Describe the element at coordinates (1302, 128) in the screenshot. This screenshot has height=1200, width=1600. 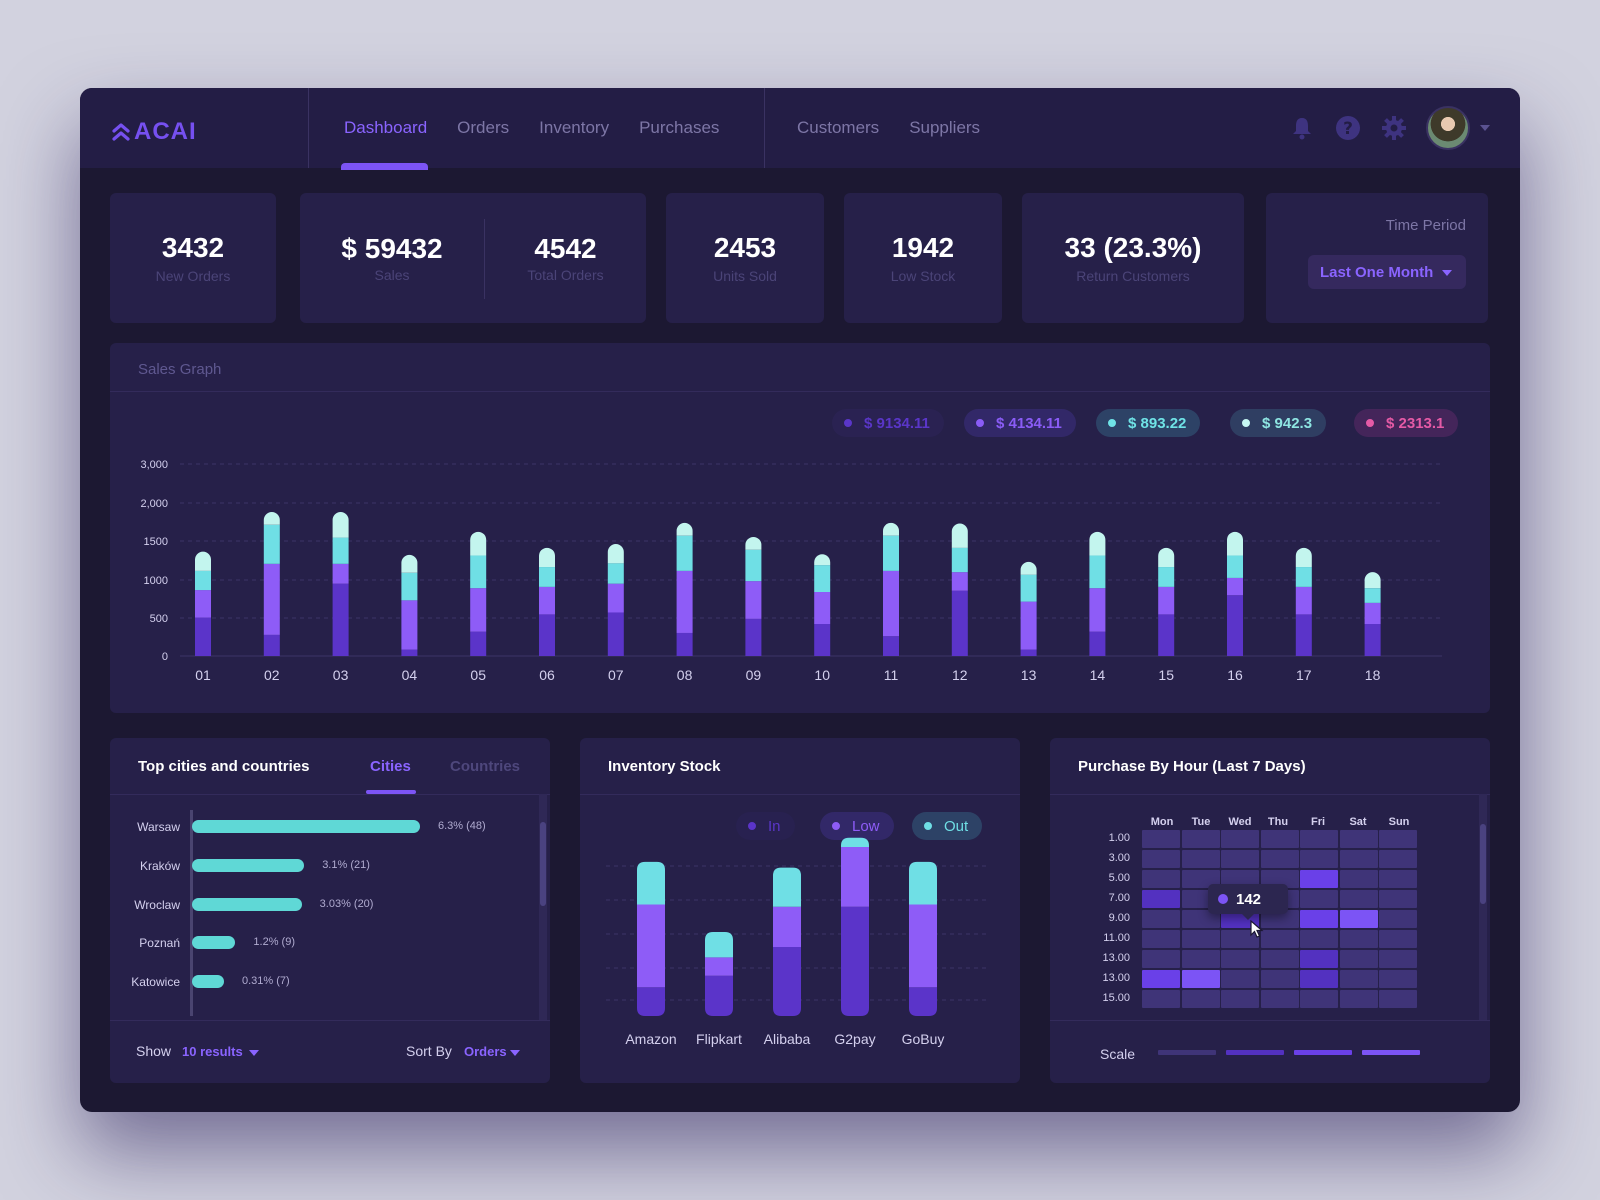
I see `bell-icon` at that location.